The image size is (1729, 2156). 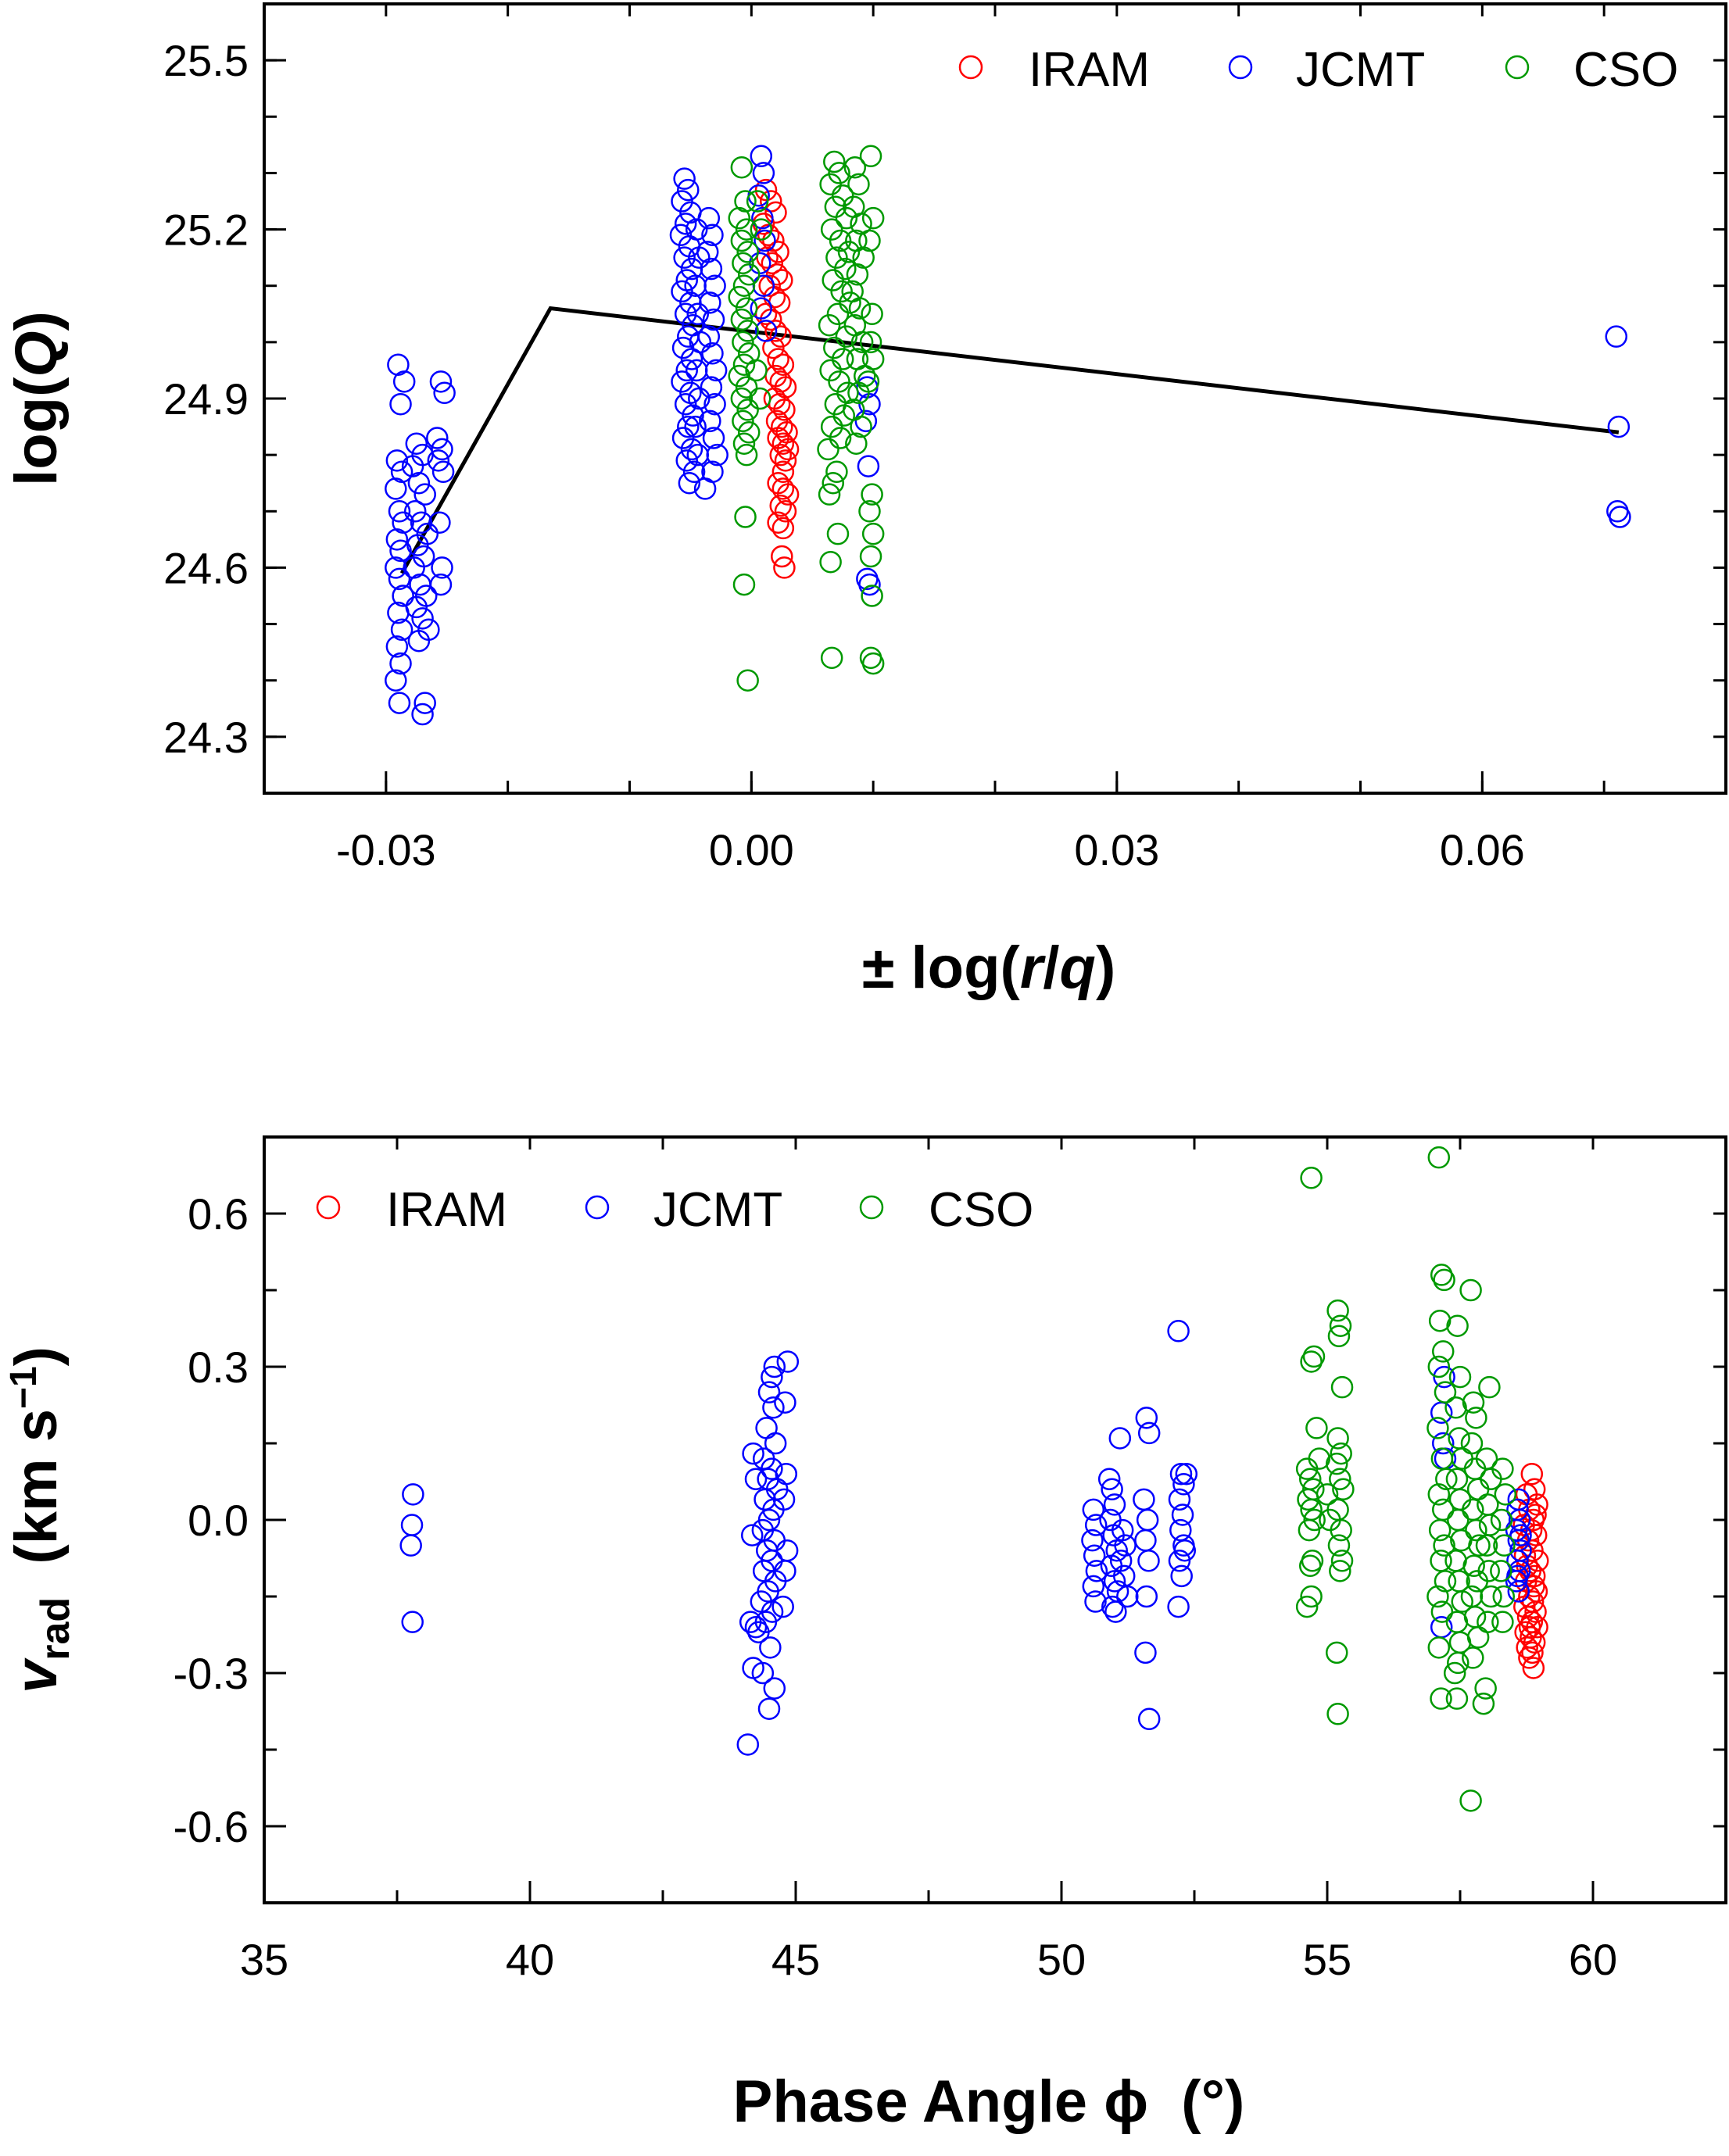 What do you see at coordinates (1517, 67) in the screenshot?
I see `top-legend-marker-cso` at bounding box center [1517, 67].